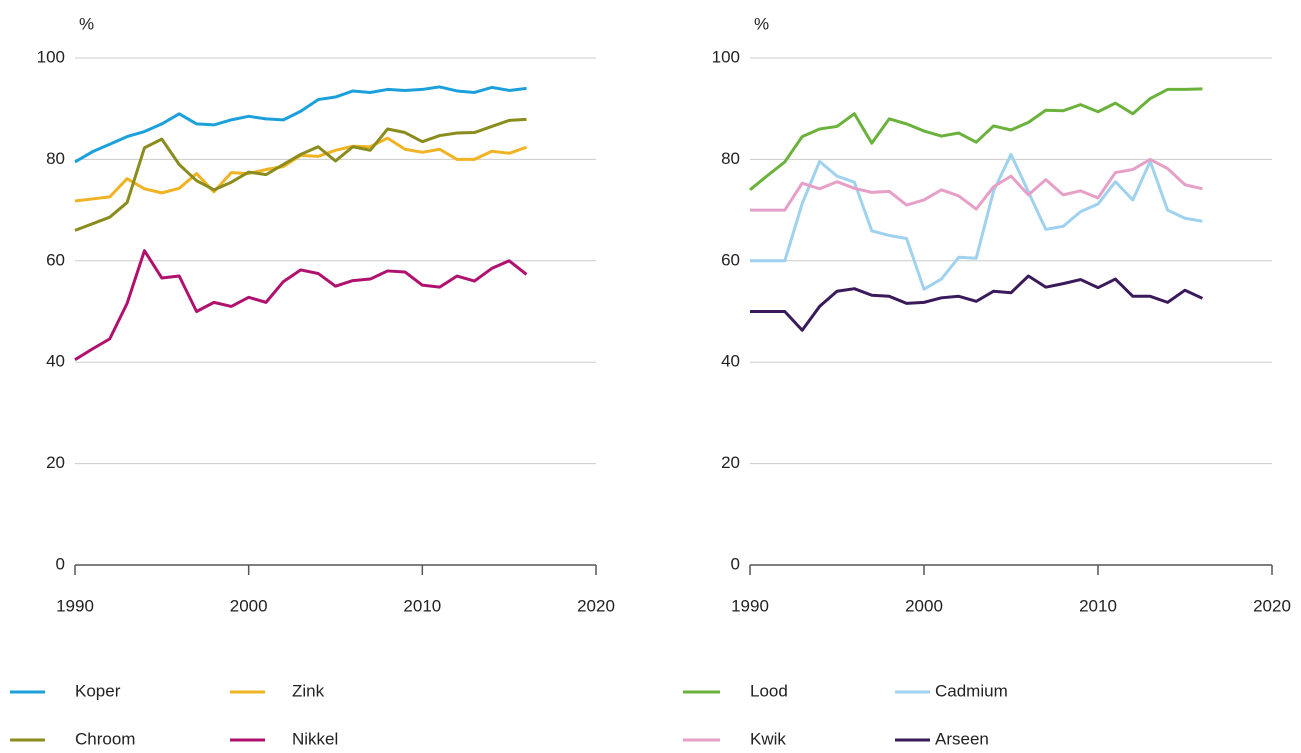 Image resolution: width=1301 pixels, height=753 pixels. Describe the element at coordinates (105, 738) in the screenshot. I see `legend-label: Chroom` at that location.